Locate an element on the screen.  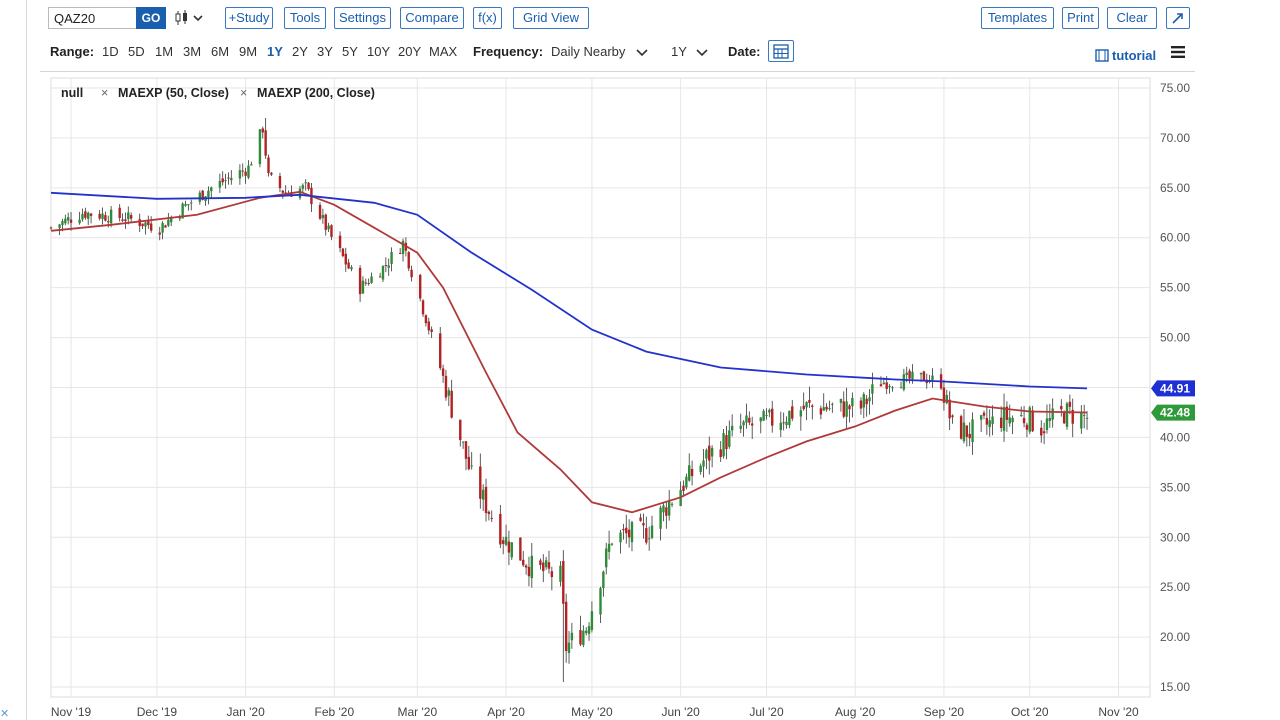
expand-button is located at coordinates (1178, 18).